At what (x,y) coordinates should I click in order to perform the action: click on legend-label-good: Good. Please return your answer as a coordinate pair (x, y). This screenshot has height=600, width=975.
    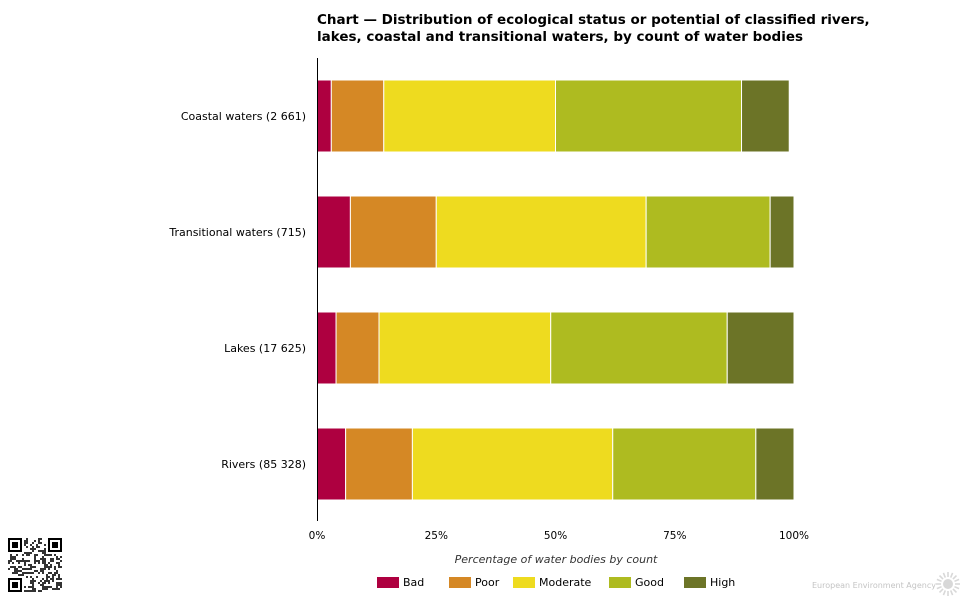
    Looking at the image, I should click on (649, 582).